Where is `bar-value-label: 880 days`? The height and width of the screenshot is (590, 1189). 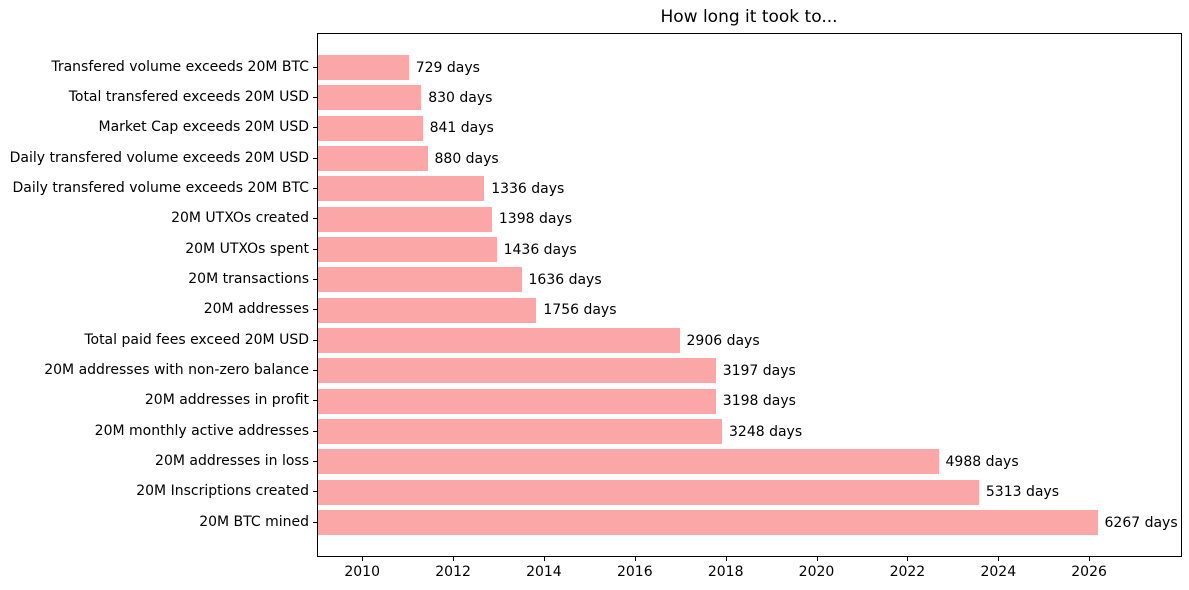 bar-value-label: 880 days is located at coordinates (466, 158).